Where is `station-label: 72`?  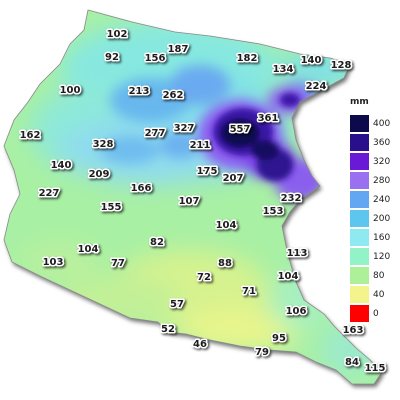
station-label: 72 is located at coordinates (204, 277).